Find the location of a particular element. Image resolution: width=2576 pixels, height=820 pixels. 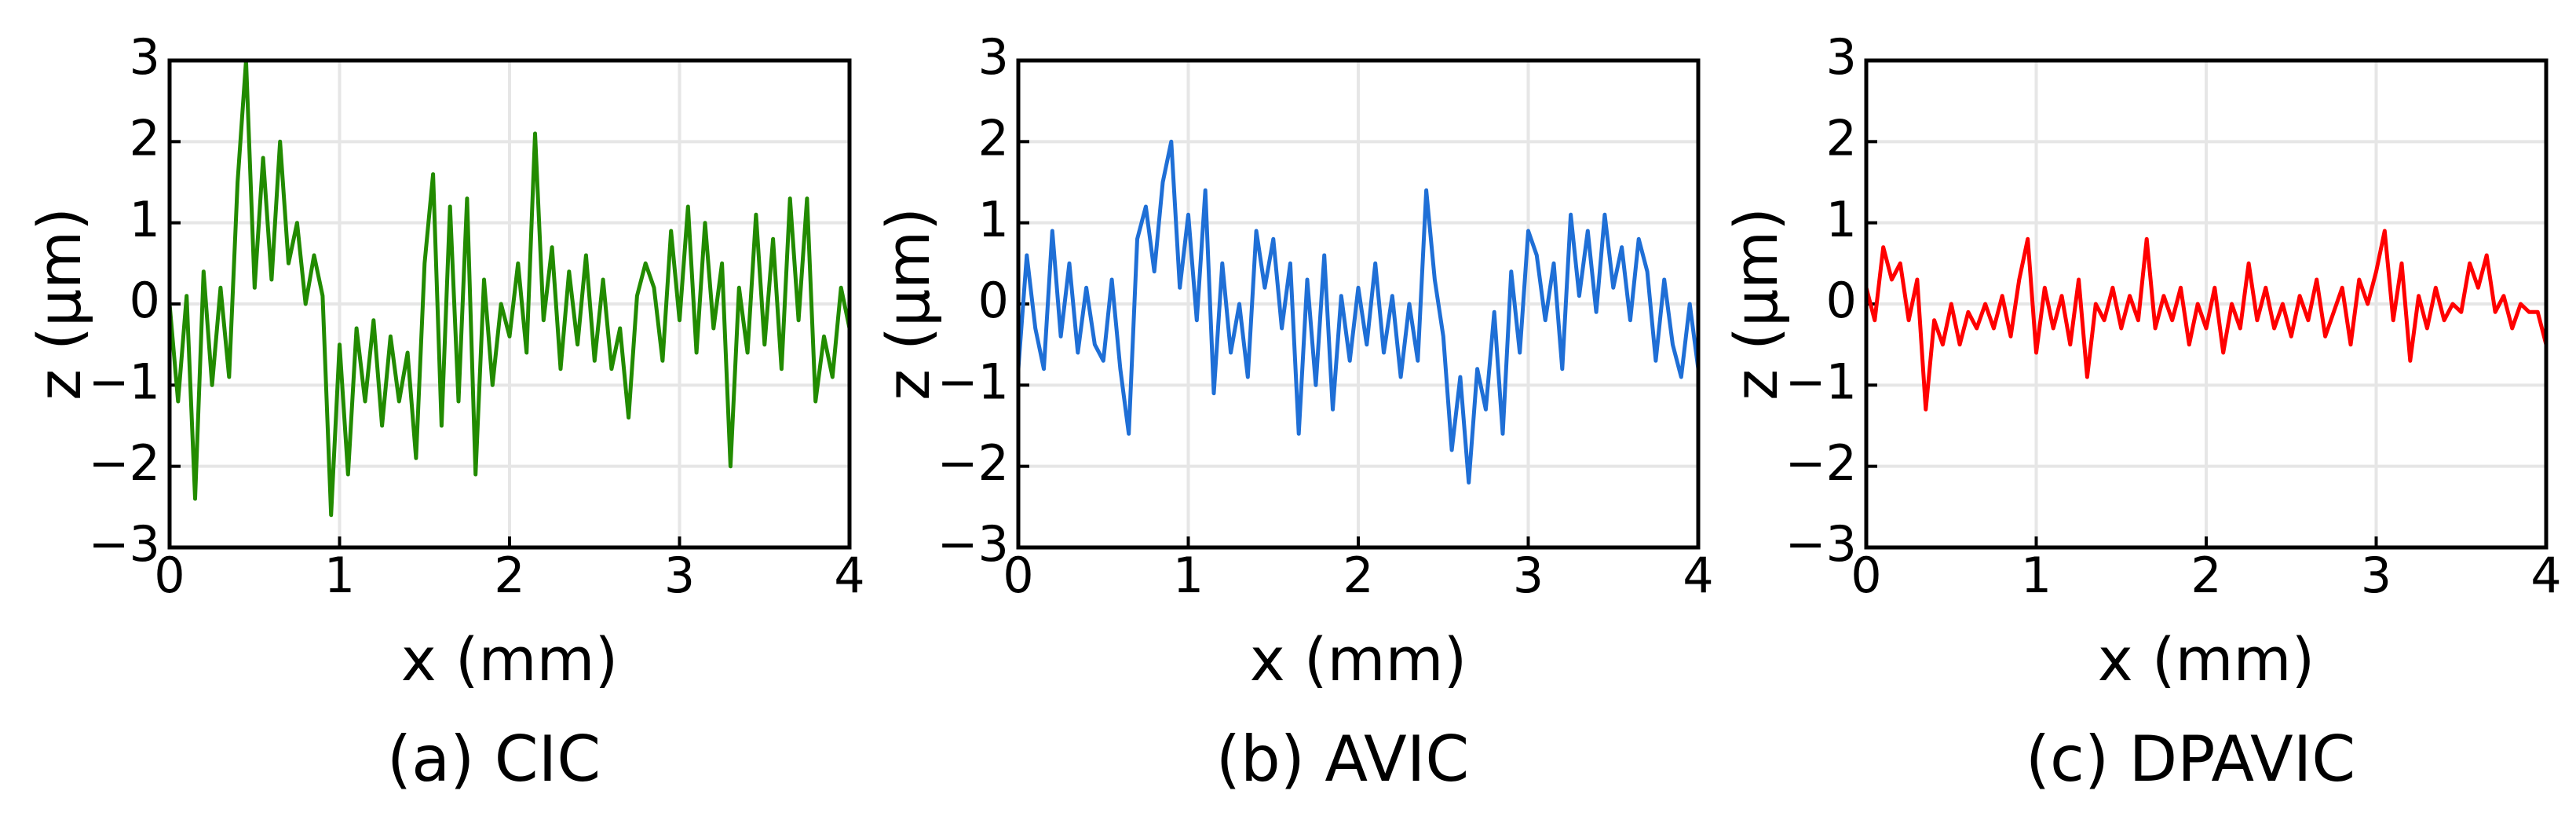

caption: (a) CIC is located at coordinates (494, 759).